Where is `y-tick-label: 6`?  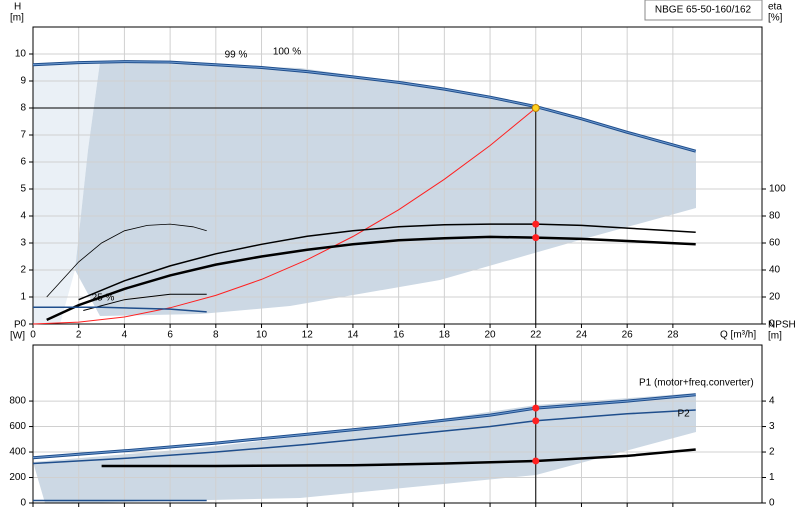
y-tick-label: 6 is located at coordinates (23, 162).